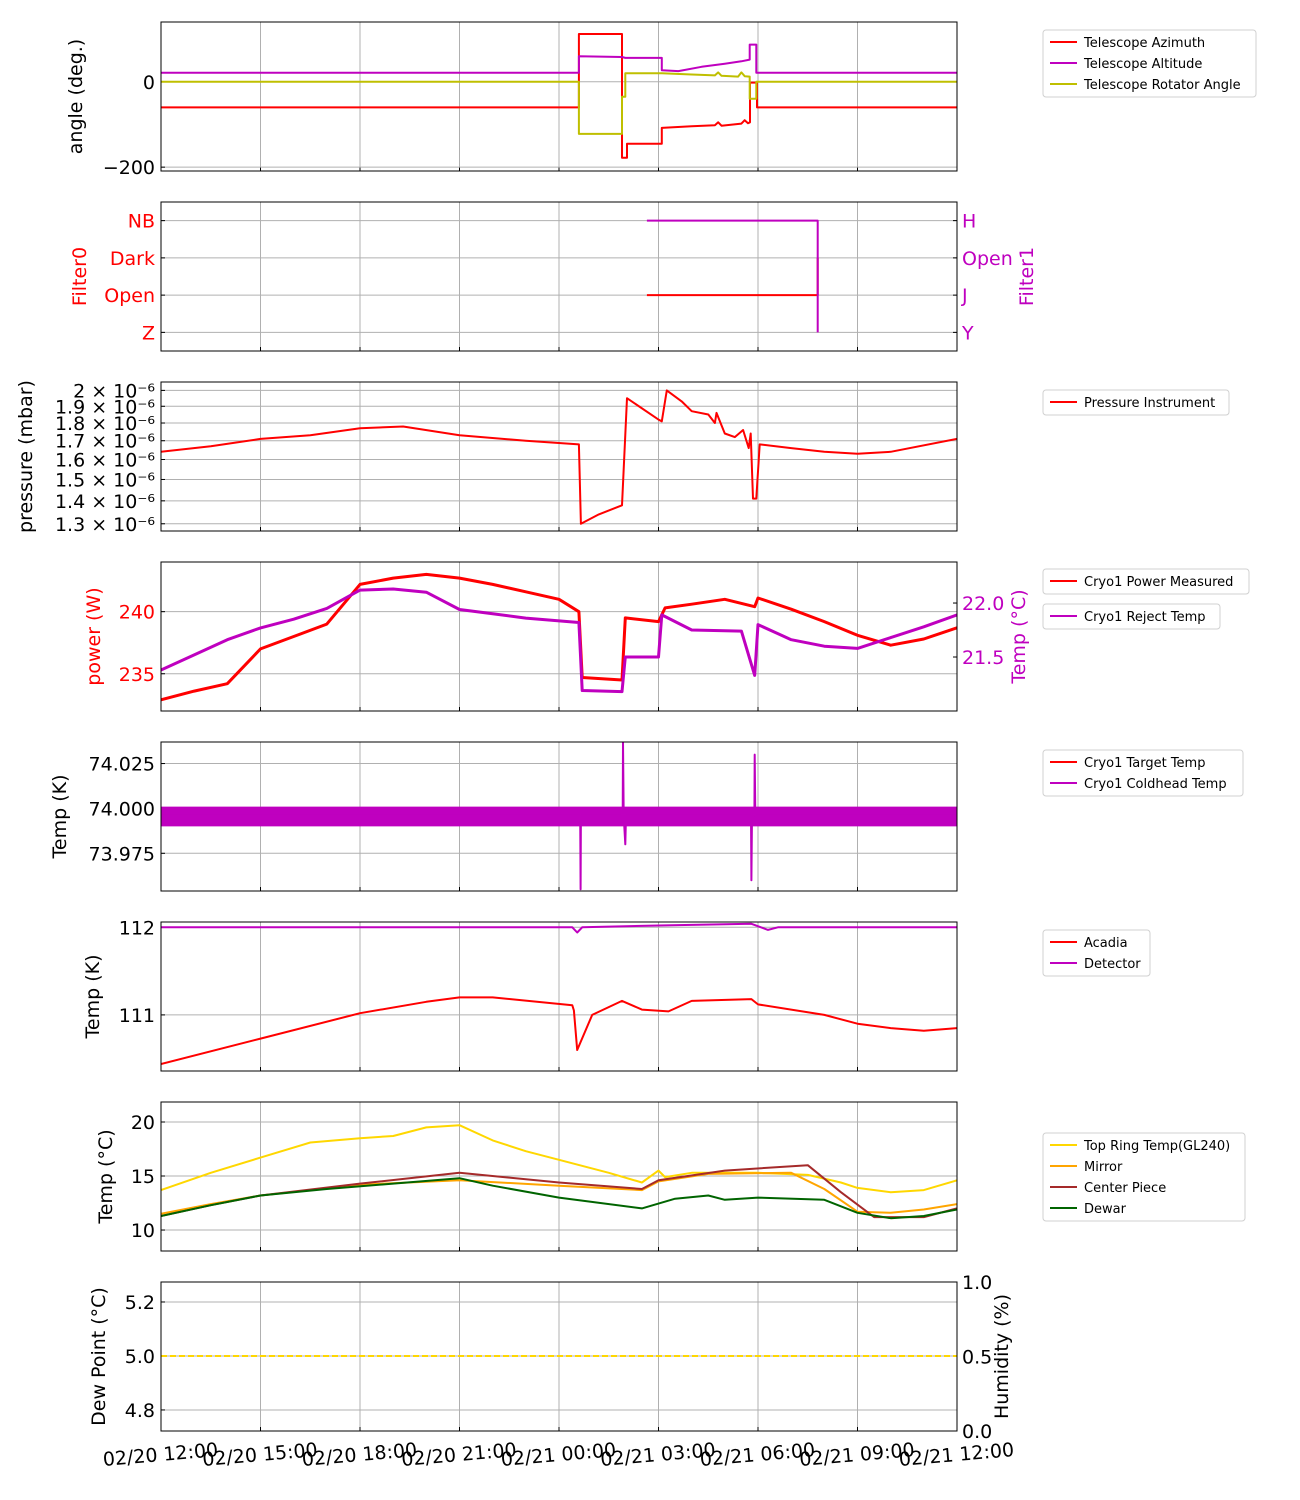 Image resolution: width=1300 pixels, height=1500 pixels. I want to click on legend-label: Top Ring Temp(GL240), so click(1156, 1146).